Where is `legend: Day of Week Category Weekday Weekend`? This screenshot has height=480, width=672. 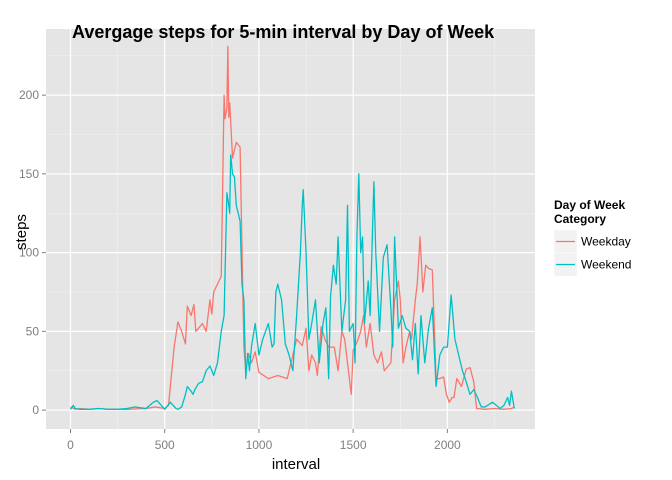 legend: Day of Week Category Weekday Weekend is located at coordinates (592, 237).